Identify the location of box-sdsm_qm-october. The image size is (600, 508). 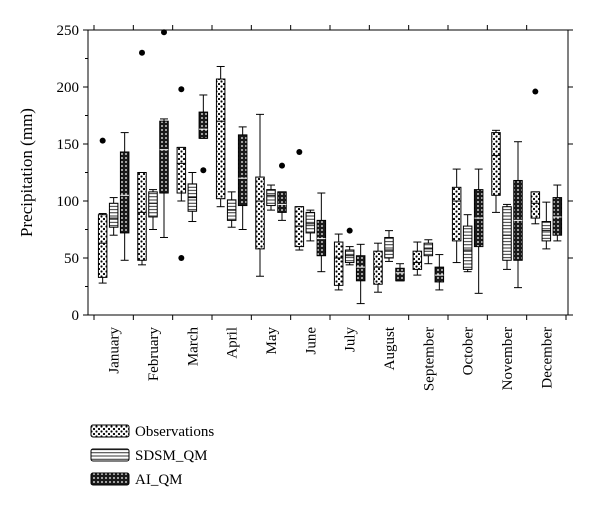
(467, 243).